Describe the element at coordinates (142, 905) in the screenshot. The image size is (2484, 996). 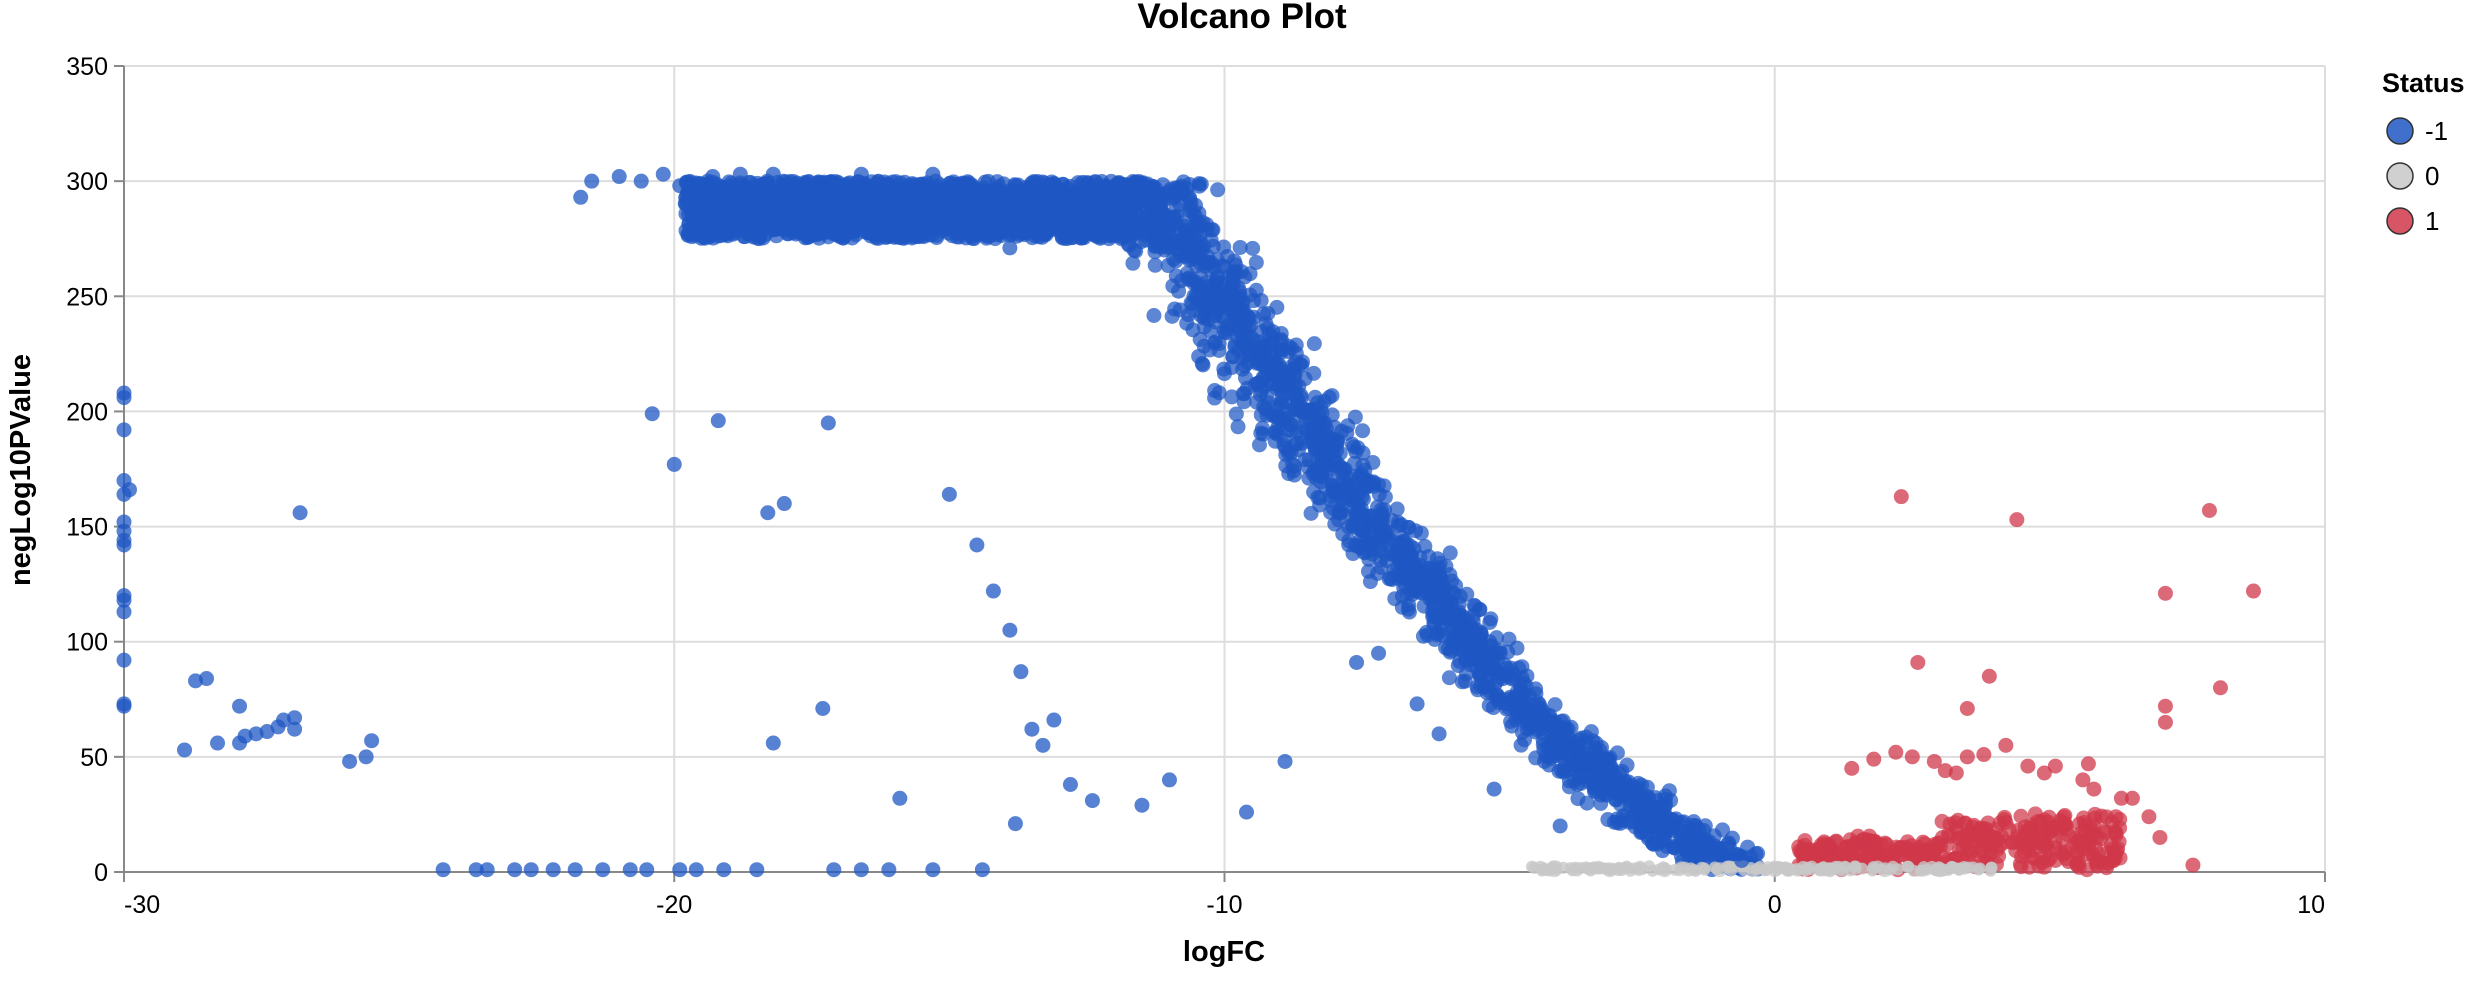
I see `x-tick-label: -30` at that location.